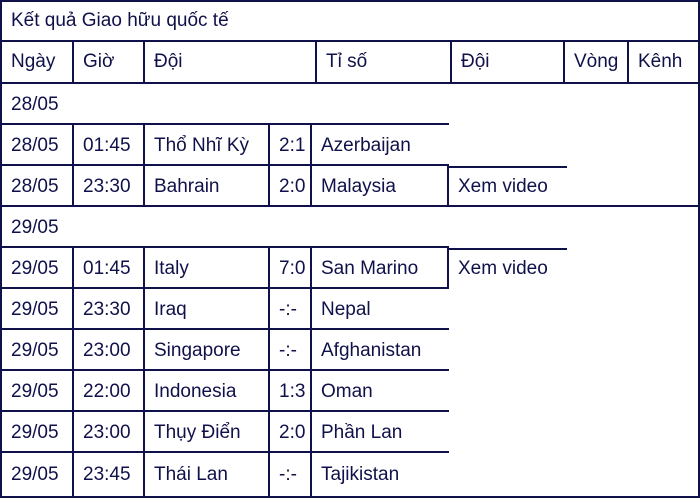  Describe the element at coordinates (109, 62) in the screenshot. I see `header-time: Giờ` at that location.